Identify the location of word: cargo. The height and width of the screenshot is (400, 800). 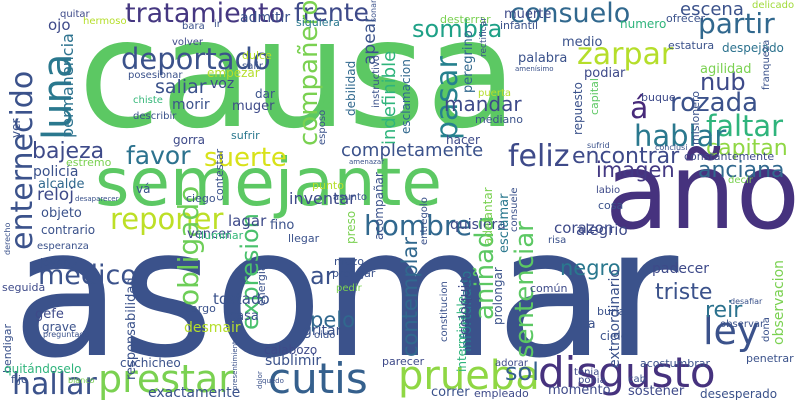
(200, 308).